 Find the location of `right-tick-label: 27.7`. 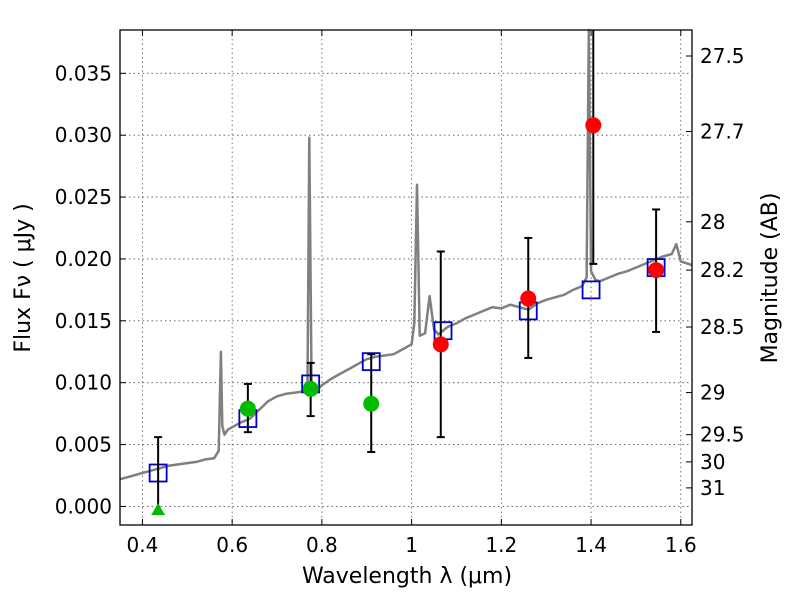

right-tick-label: 27.7 is located at coordinates (722, 131).